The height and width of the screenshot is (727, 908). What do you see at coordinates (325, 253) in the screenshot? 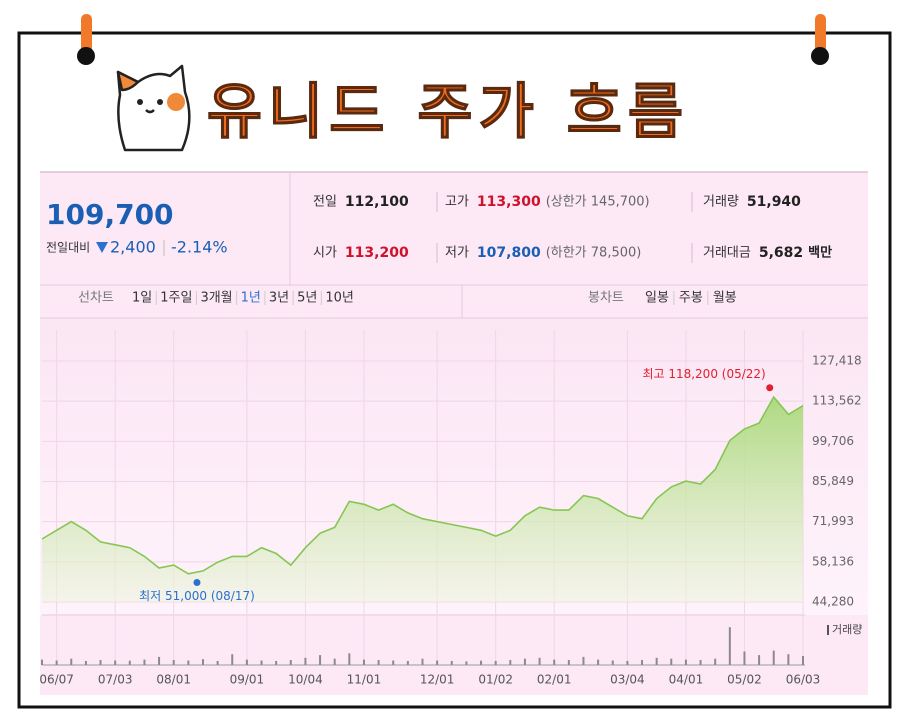
I see `stat-label: 시가` at bounding box center [325, 253].